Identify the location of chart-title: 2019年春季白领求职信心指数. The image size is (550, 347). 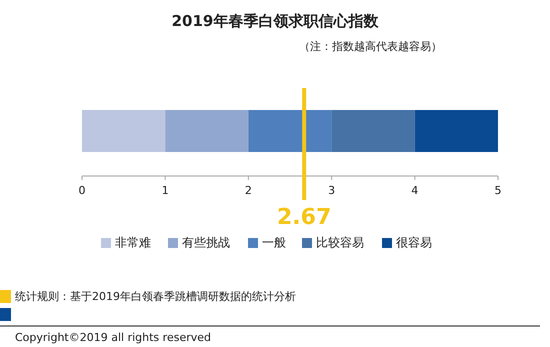
(276, 21).